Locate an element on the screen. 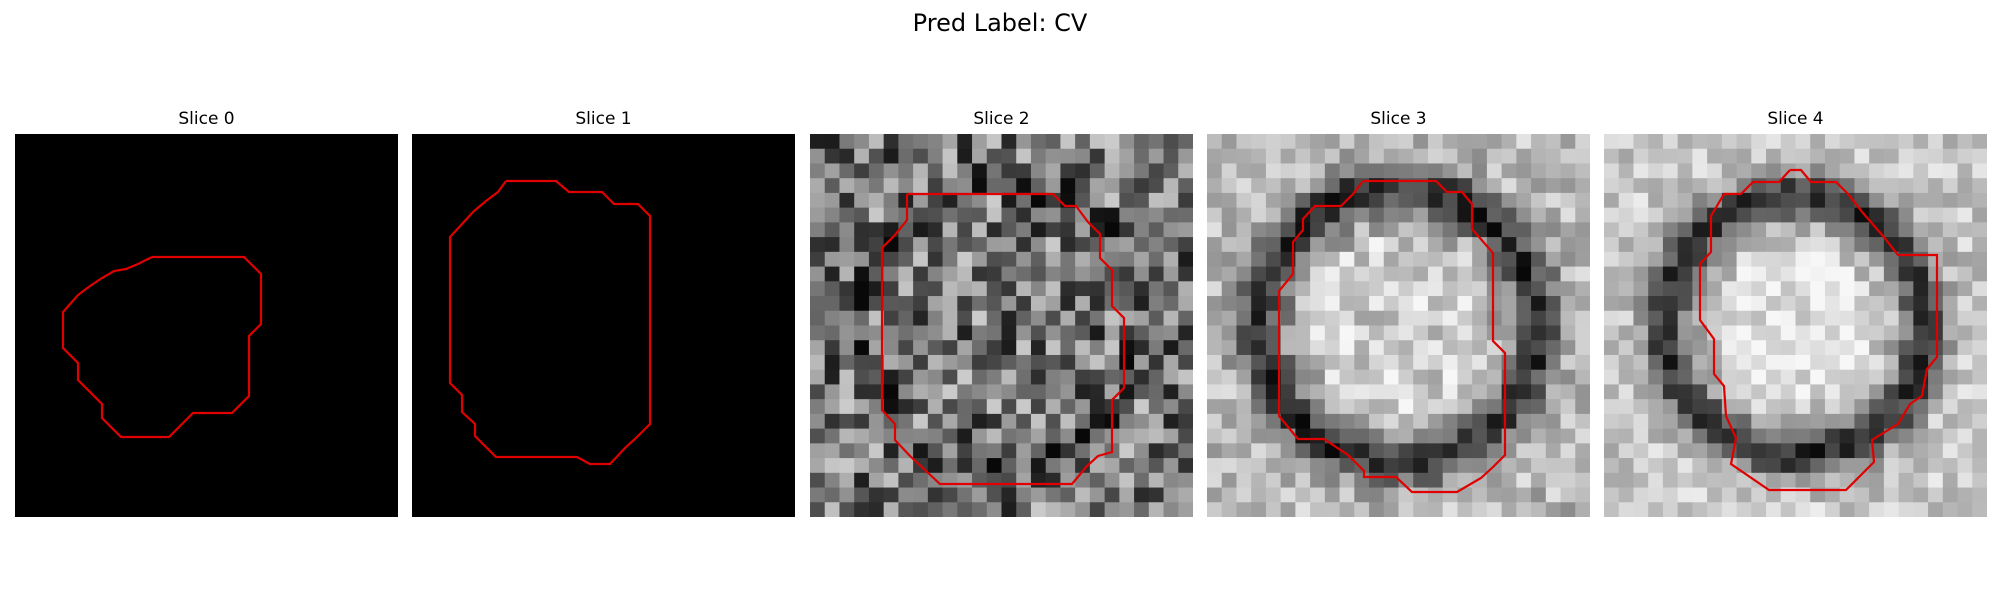  slice-panel-2: Slice 2 is located at coordinates (1001, 312).